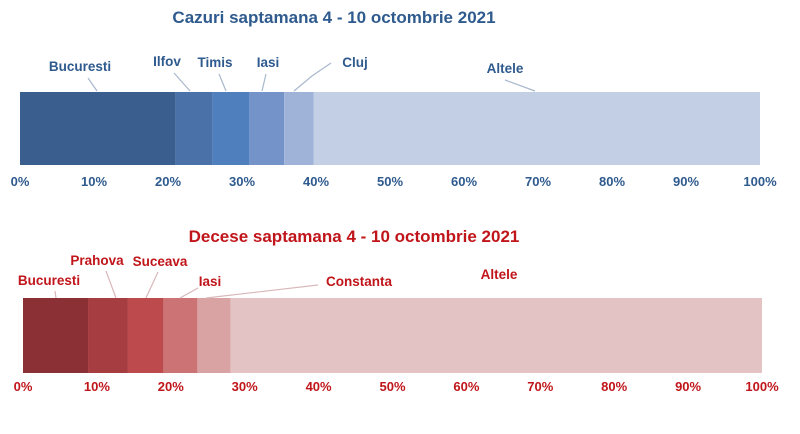 The width and height of the screenshot is (800, 434). I want to click on cases-x-tick-label: 80%, so click(612, 181).